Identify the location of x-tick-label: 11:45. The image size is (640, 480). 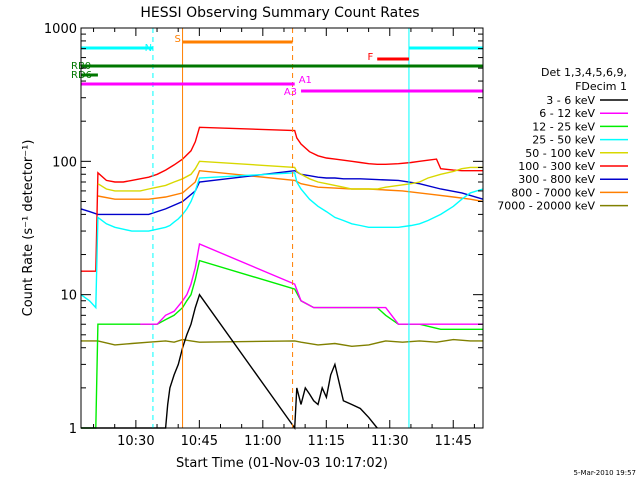
(453, 441).